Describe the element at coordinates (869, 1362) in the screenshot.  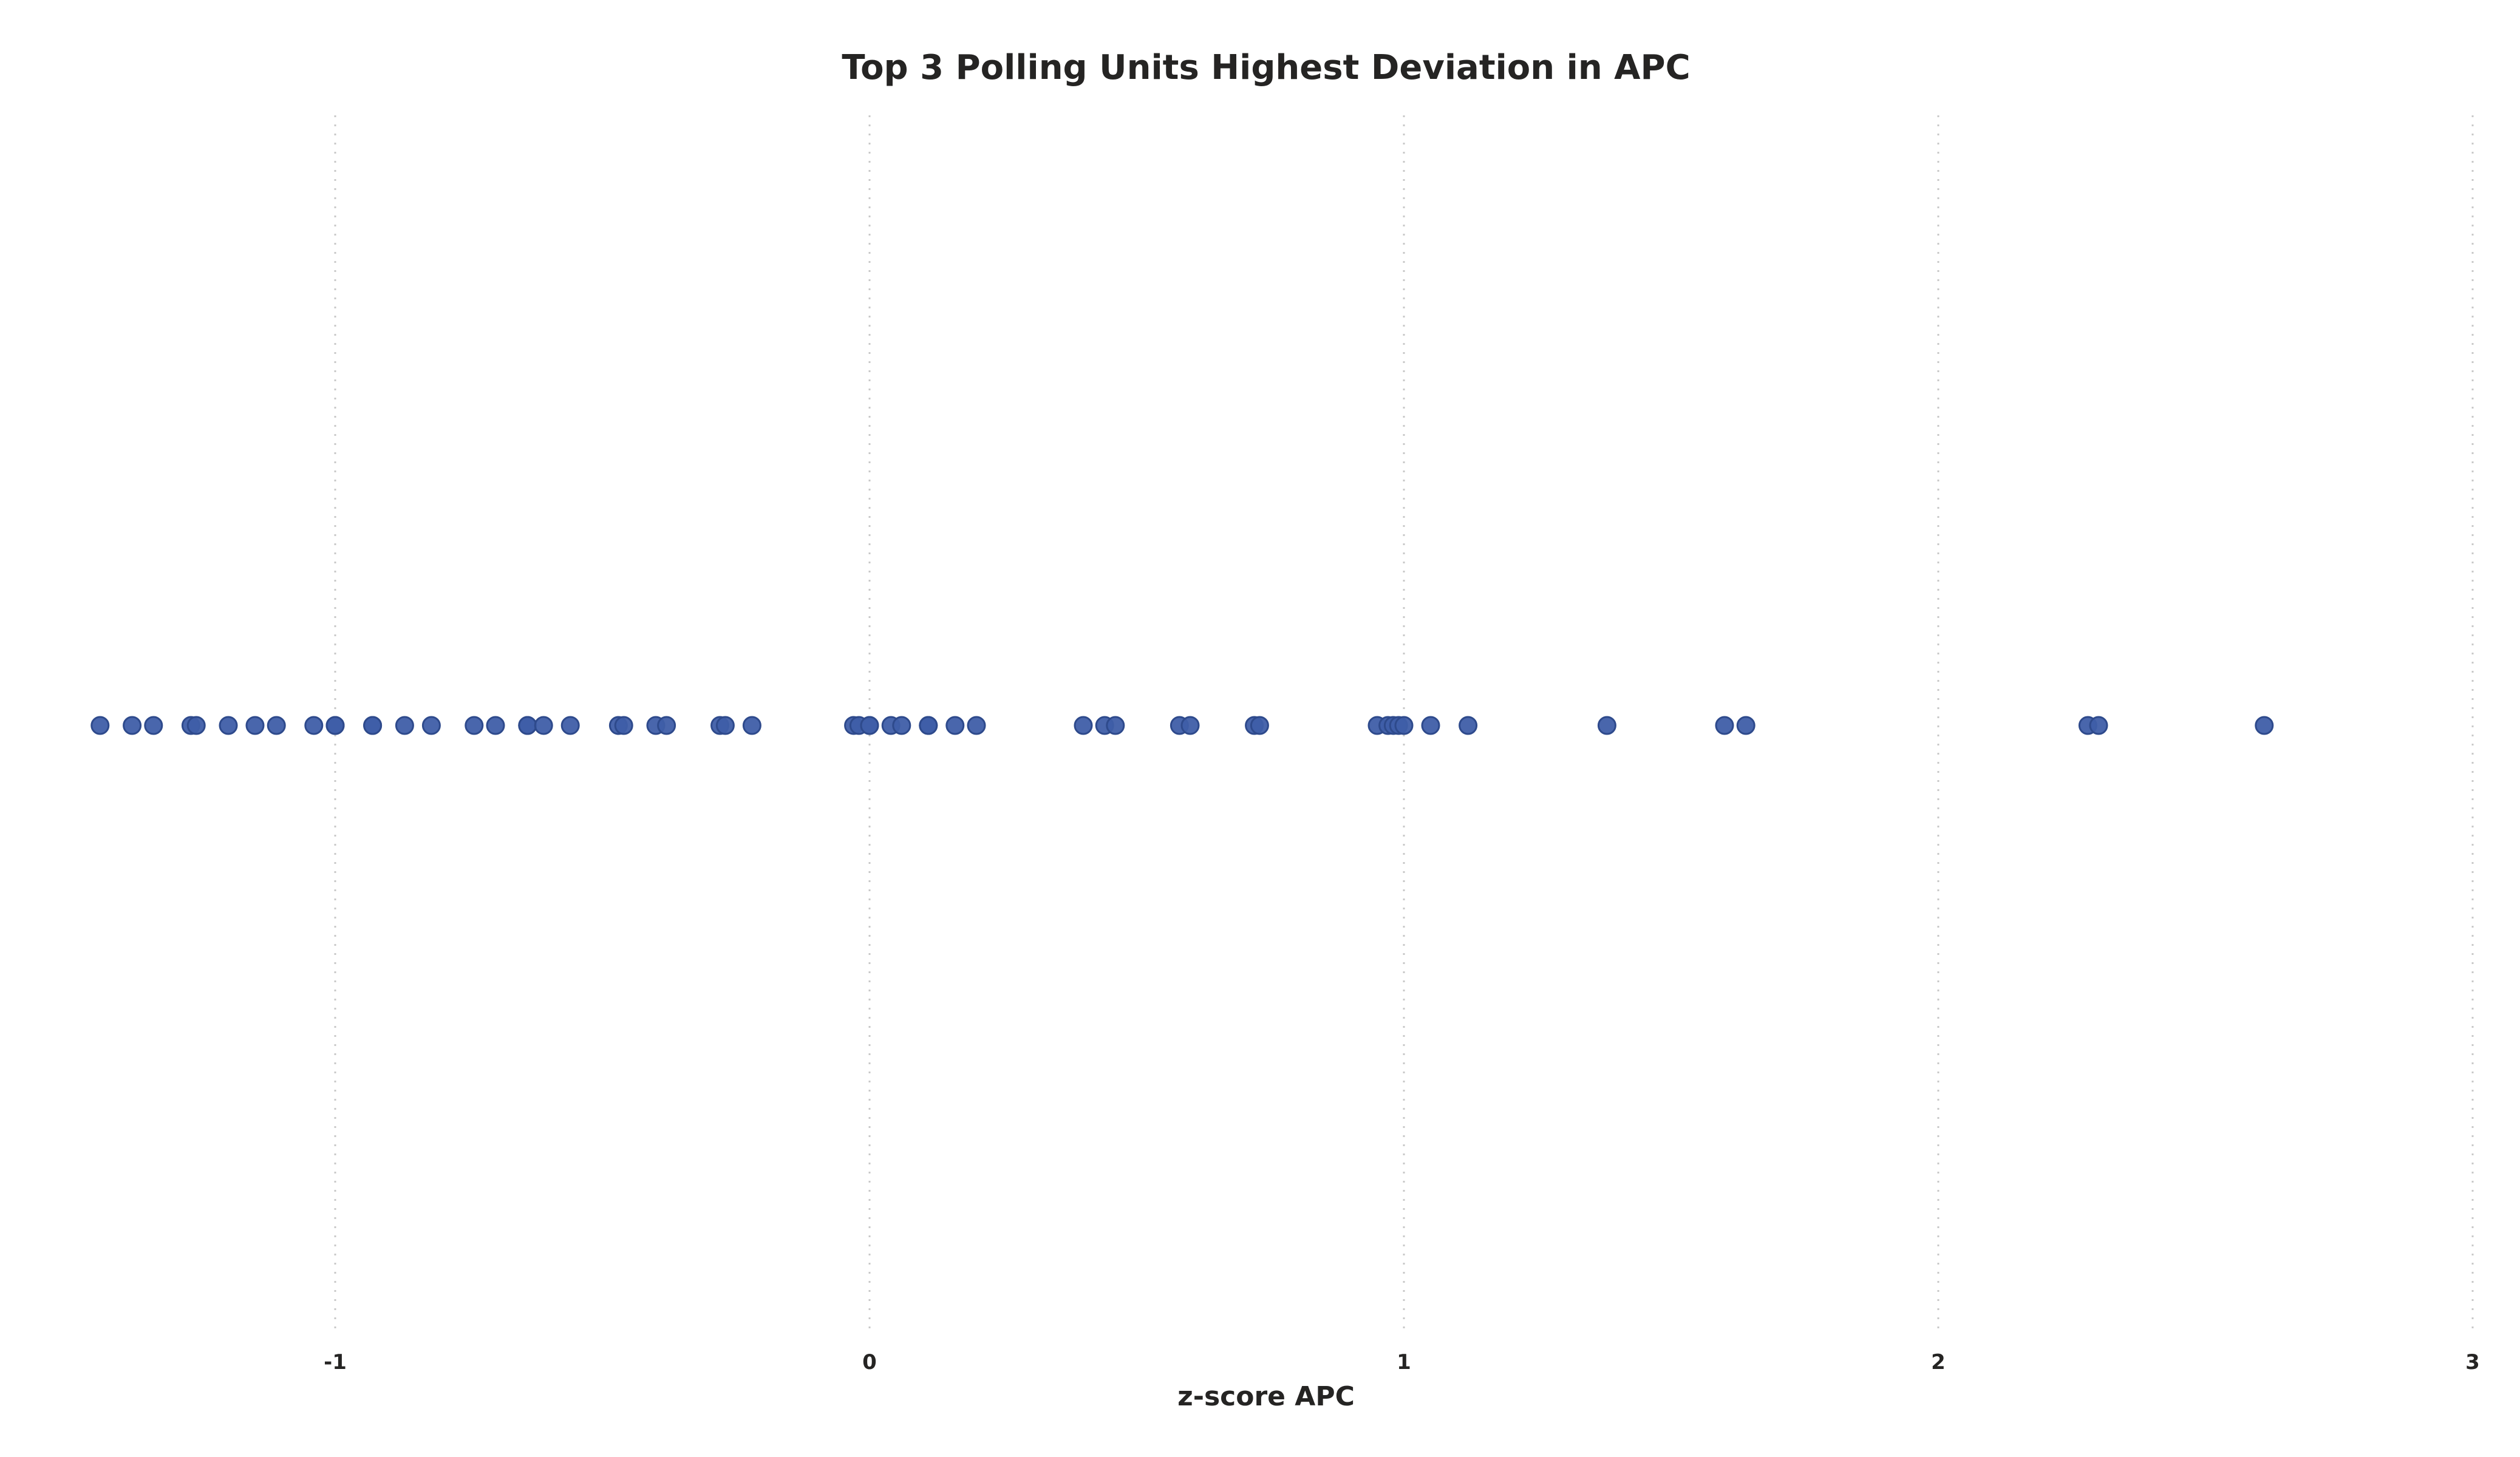
I see `x-tick-label: 0` at that location.